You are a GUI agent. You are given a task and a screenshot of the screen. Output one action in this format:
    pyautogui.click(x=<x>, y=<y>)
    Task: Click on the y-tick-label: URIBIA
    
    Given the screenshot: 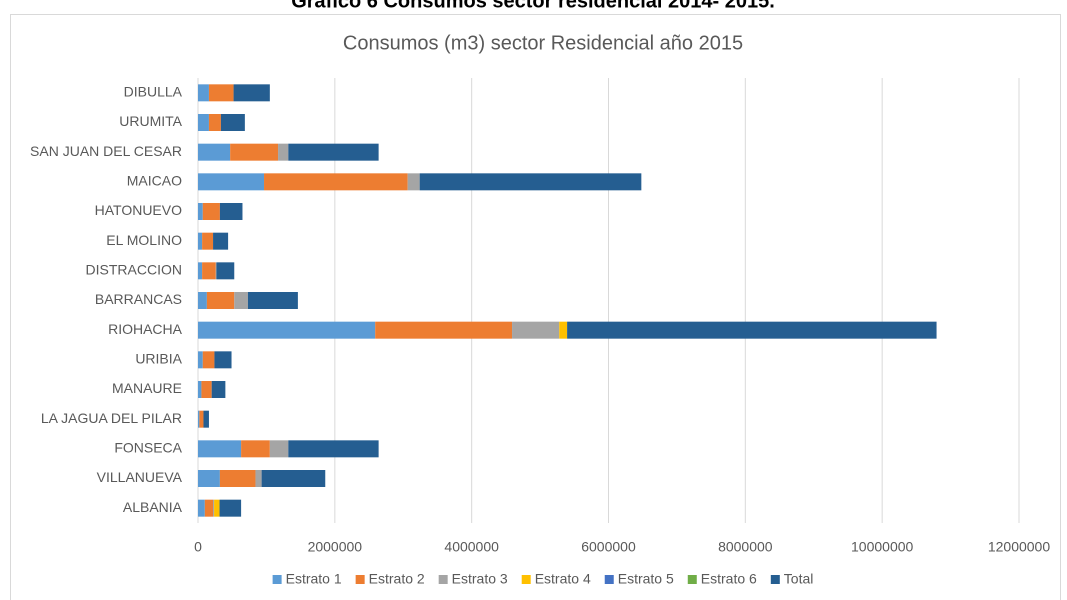 What is the action you would take?
    pyautogui.click(x=158, y=359)
    